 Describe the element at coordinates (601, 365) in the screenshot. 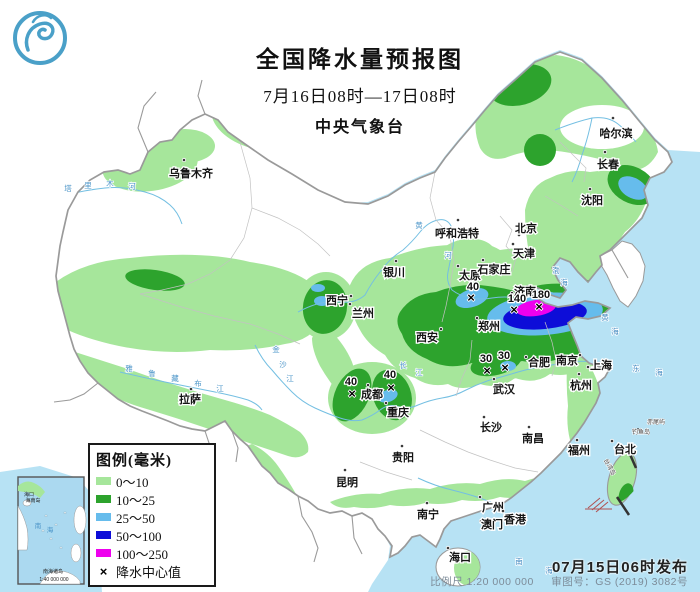

I see `city-label: 上海` at that location.